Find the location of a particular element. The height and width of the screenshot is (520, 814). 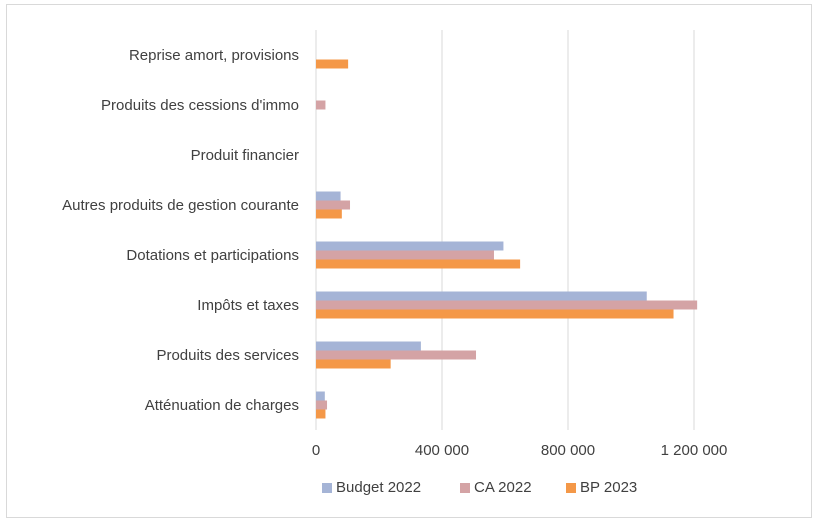

bar-ca-2022-autres-produits-de-gestion-courante is located at coordinates (333, 205).